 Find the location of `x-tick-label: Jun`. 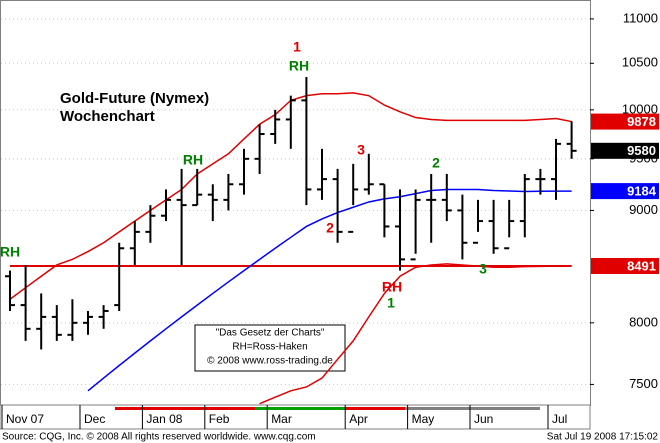

x-tick-label: Jun is located at coordinates (483, 419).